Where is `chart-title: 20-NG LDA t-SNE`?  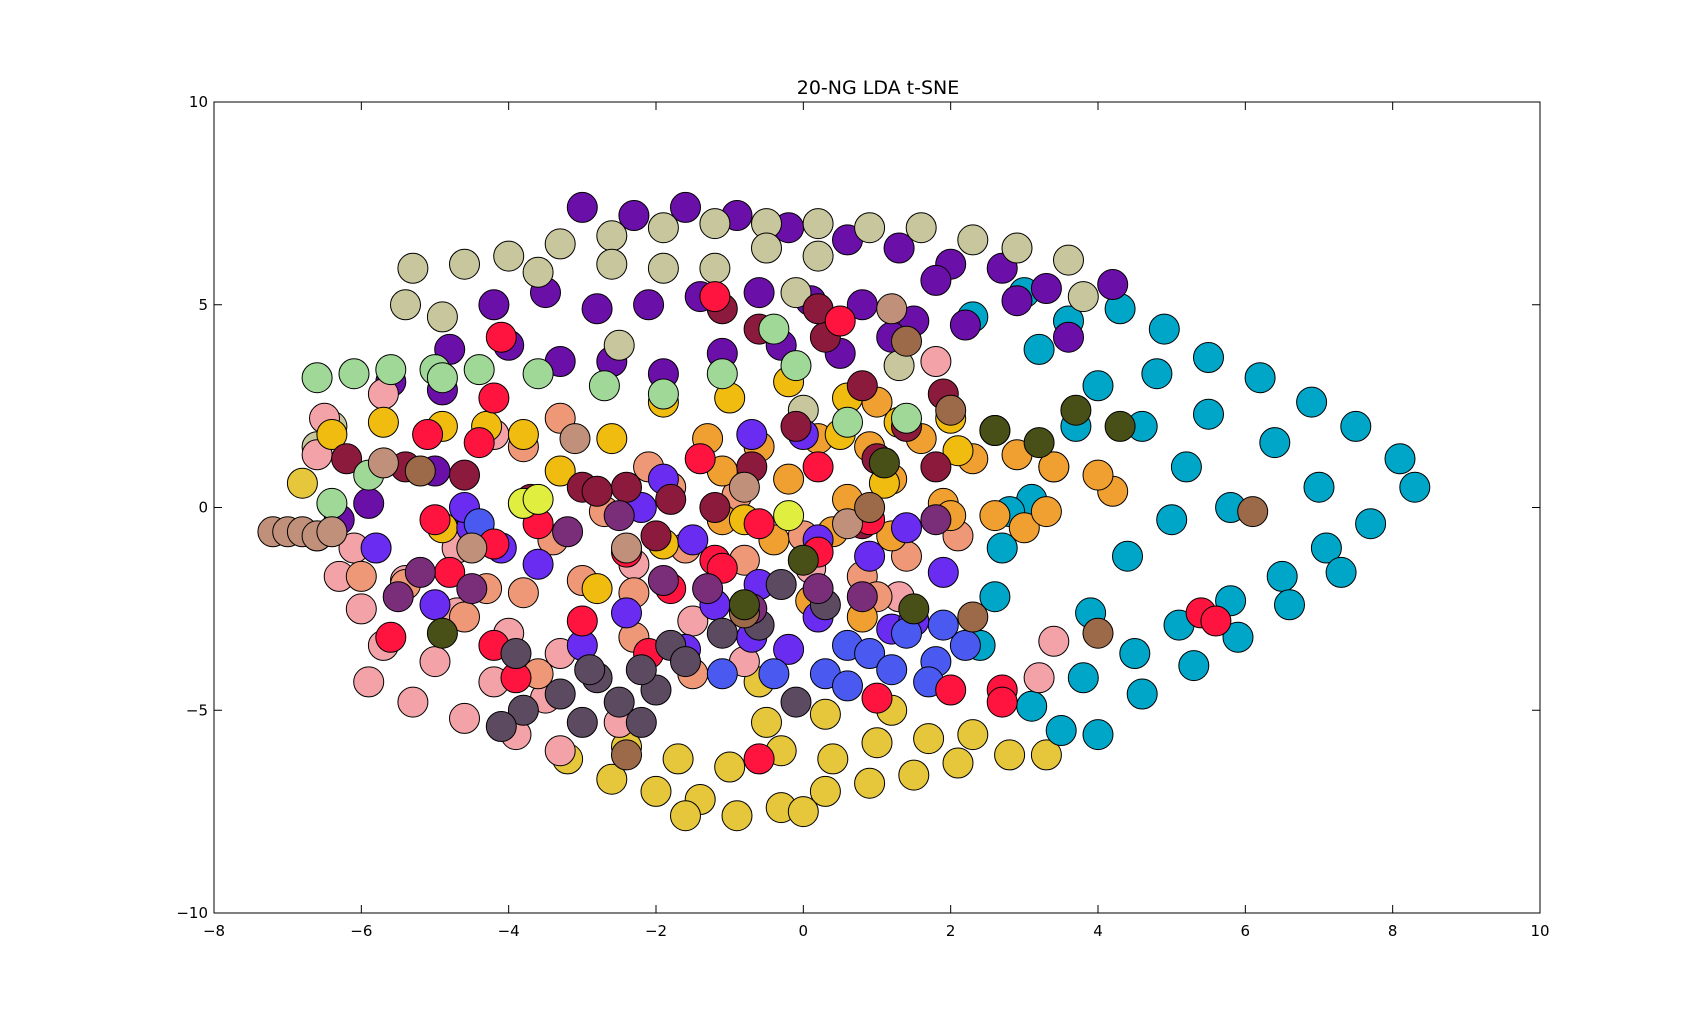
chart-title: 20-NG LDA t-SNE is located at coordinates (878, 88).